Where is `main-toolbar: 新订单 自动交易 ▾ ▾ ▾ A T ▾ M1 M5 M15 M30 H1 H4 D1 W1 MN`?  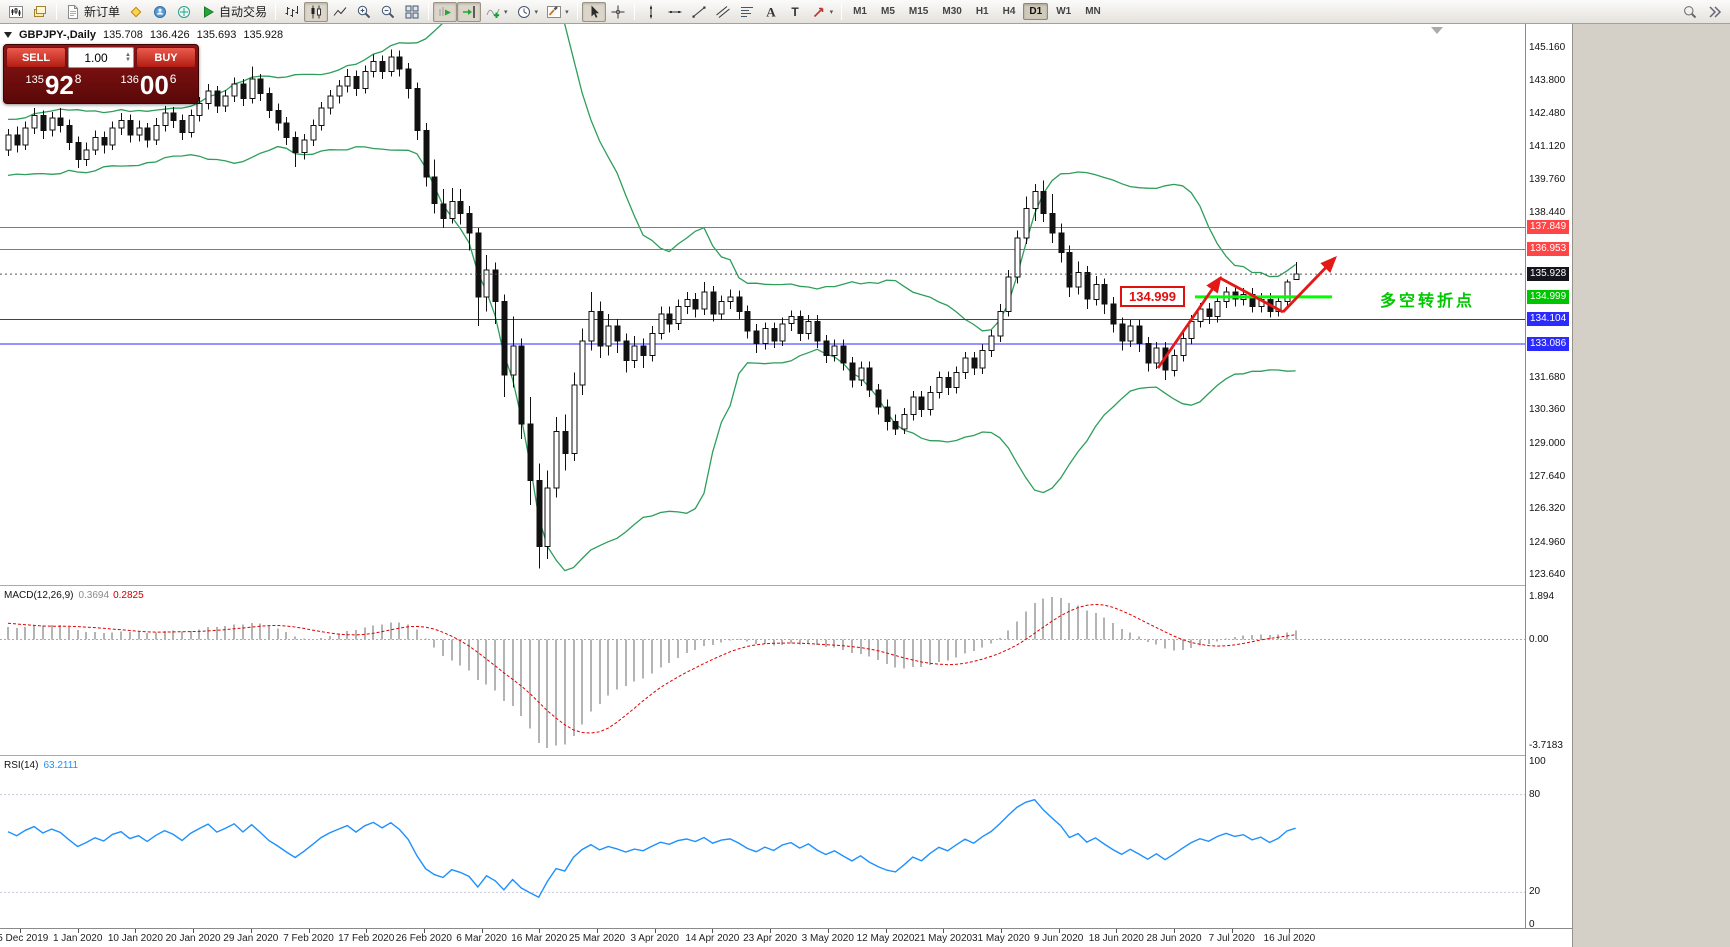
main-toolbar: 新订单 自动交易 ▾ ▾ ▾ A T ▾ M1 M5 M15 M30 H1 H4 D1 W1 MN is located at coordinates (865, 12).